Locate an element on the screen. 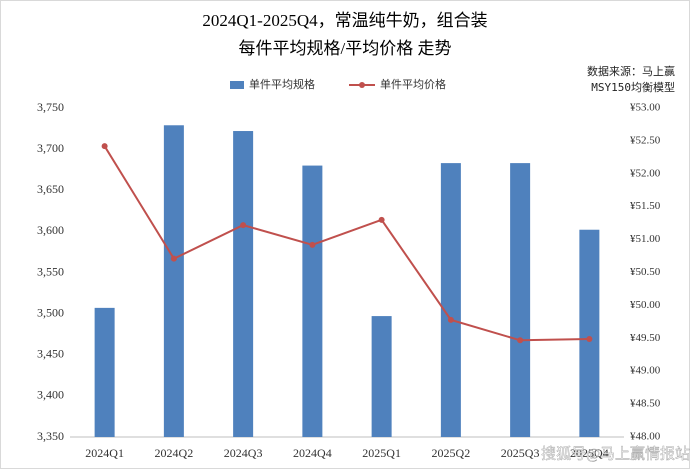  model-note: MSY150均衡模型 is located at coordinates (633, 87).